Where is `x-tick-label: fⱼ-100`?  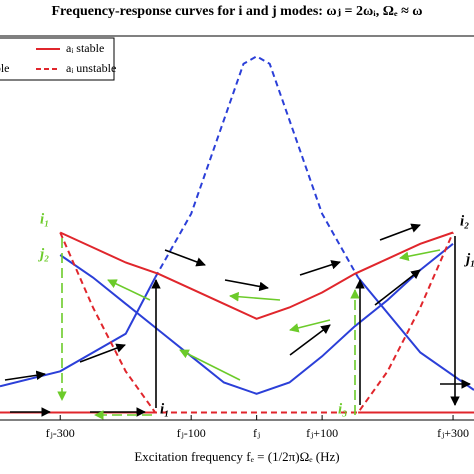
x-tick-label: fⱼ-100 is located at coordinates (191, 433).